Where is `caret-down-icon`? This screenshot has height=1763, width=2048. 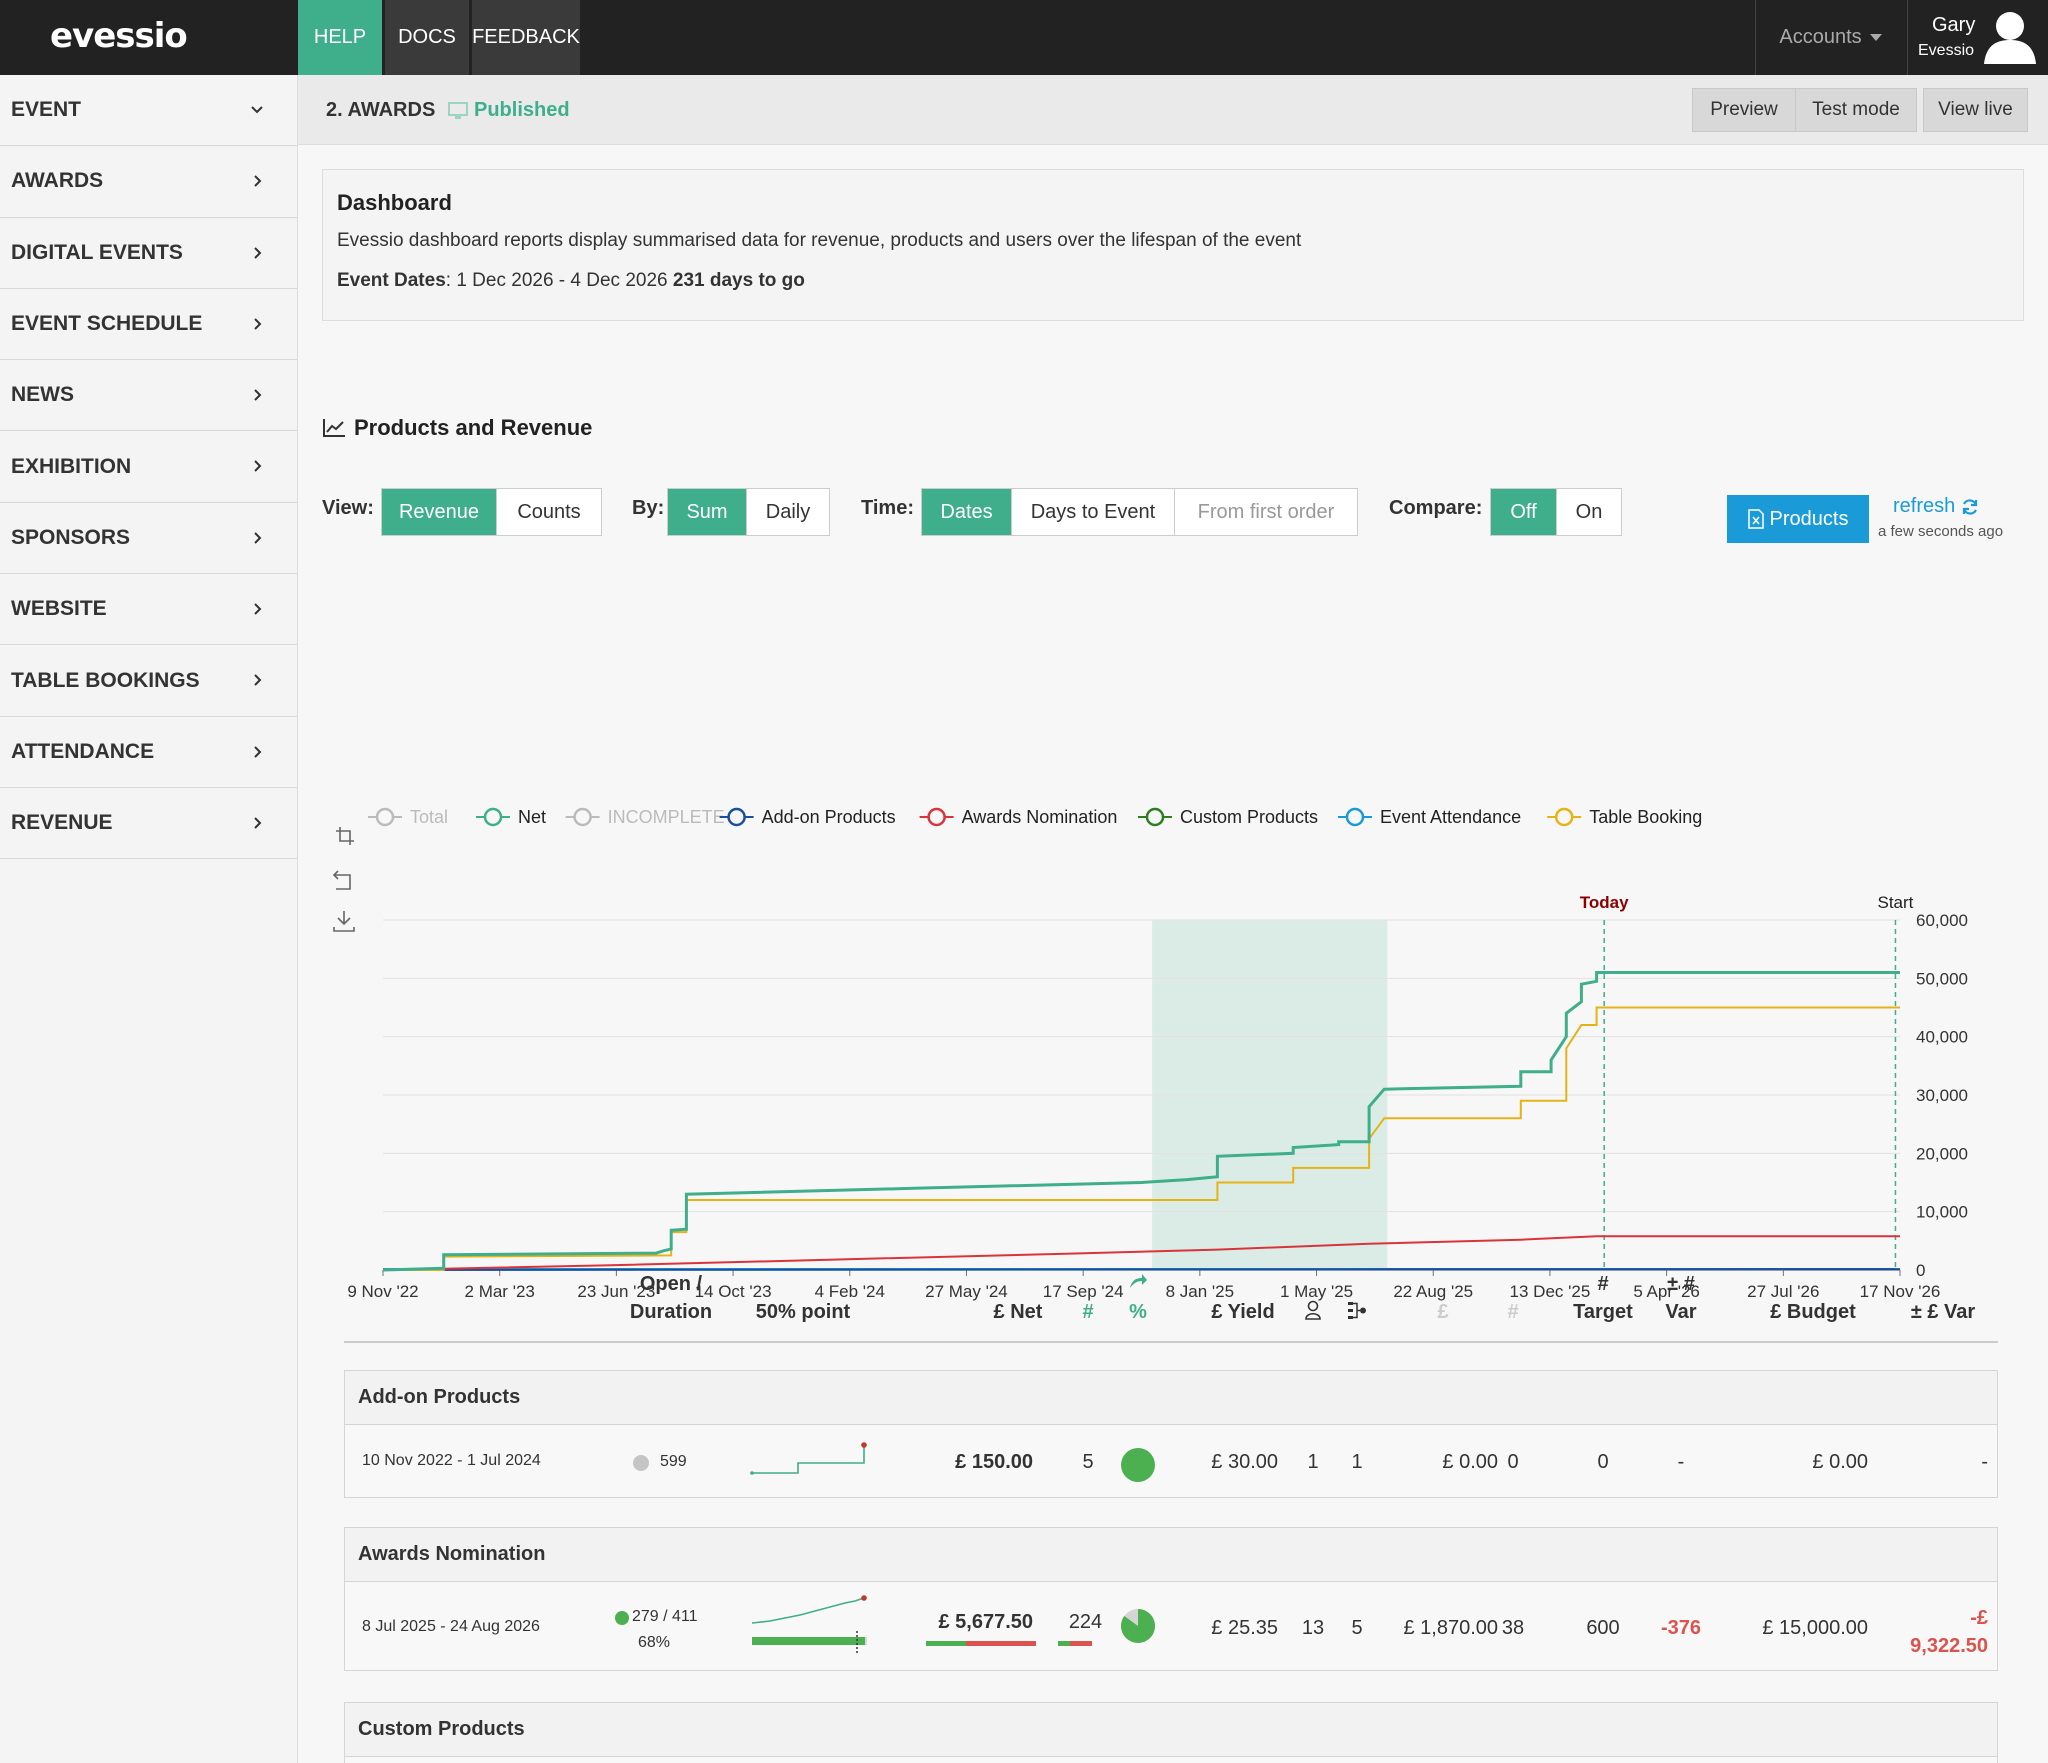
caret-down-icon is located at coordinates (1875, 37).